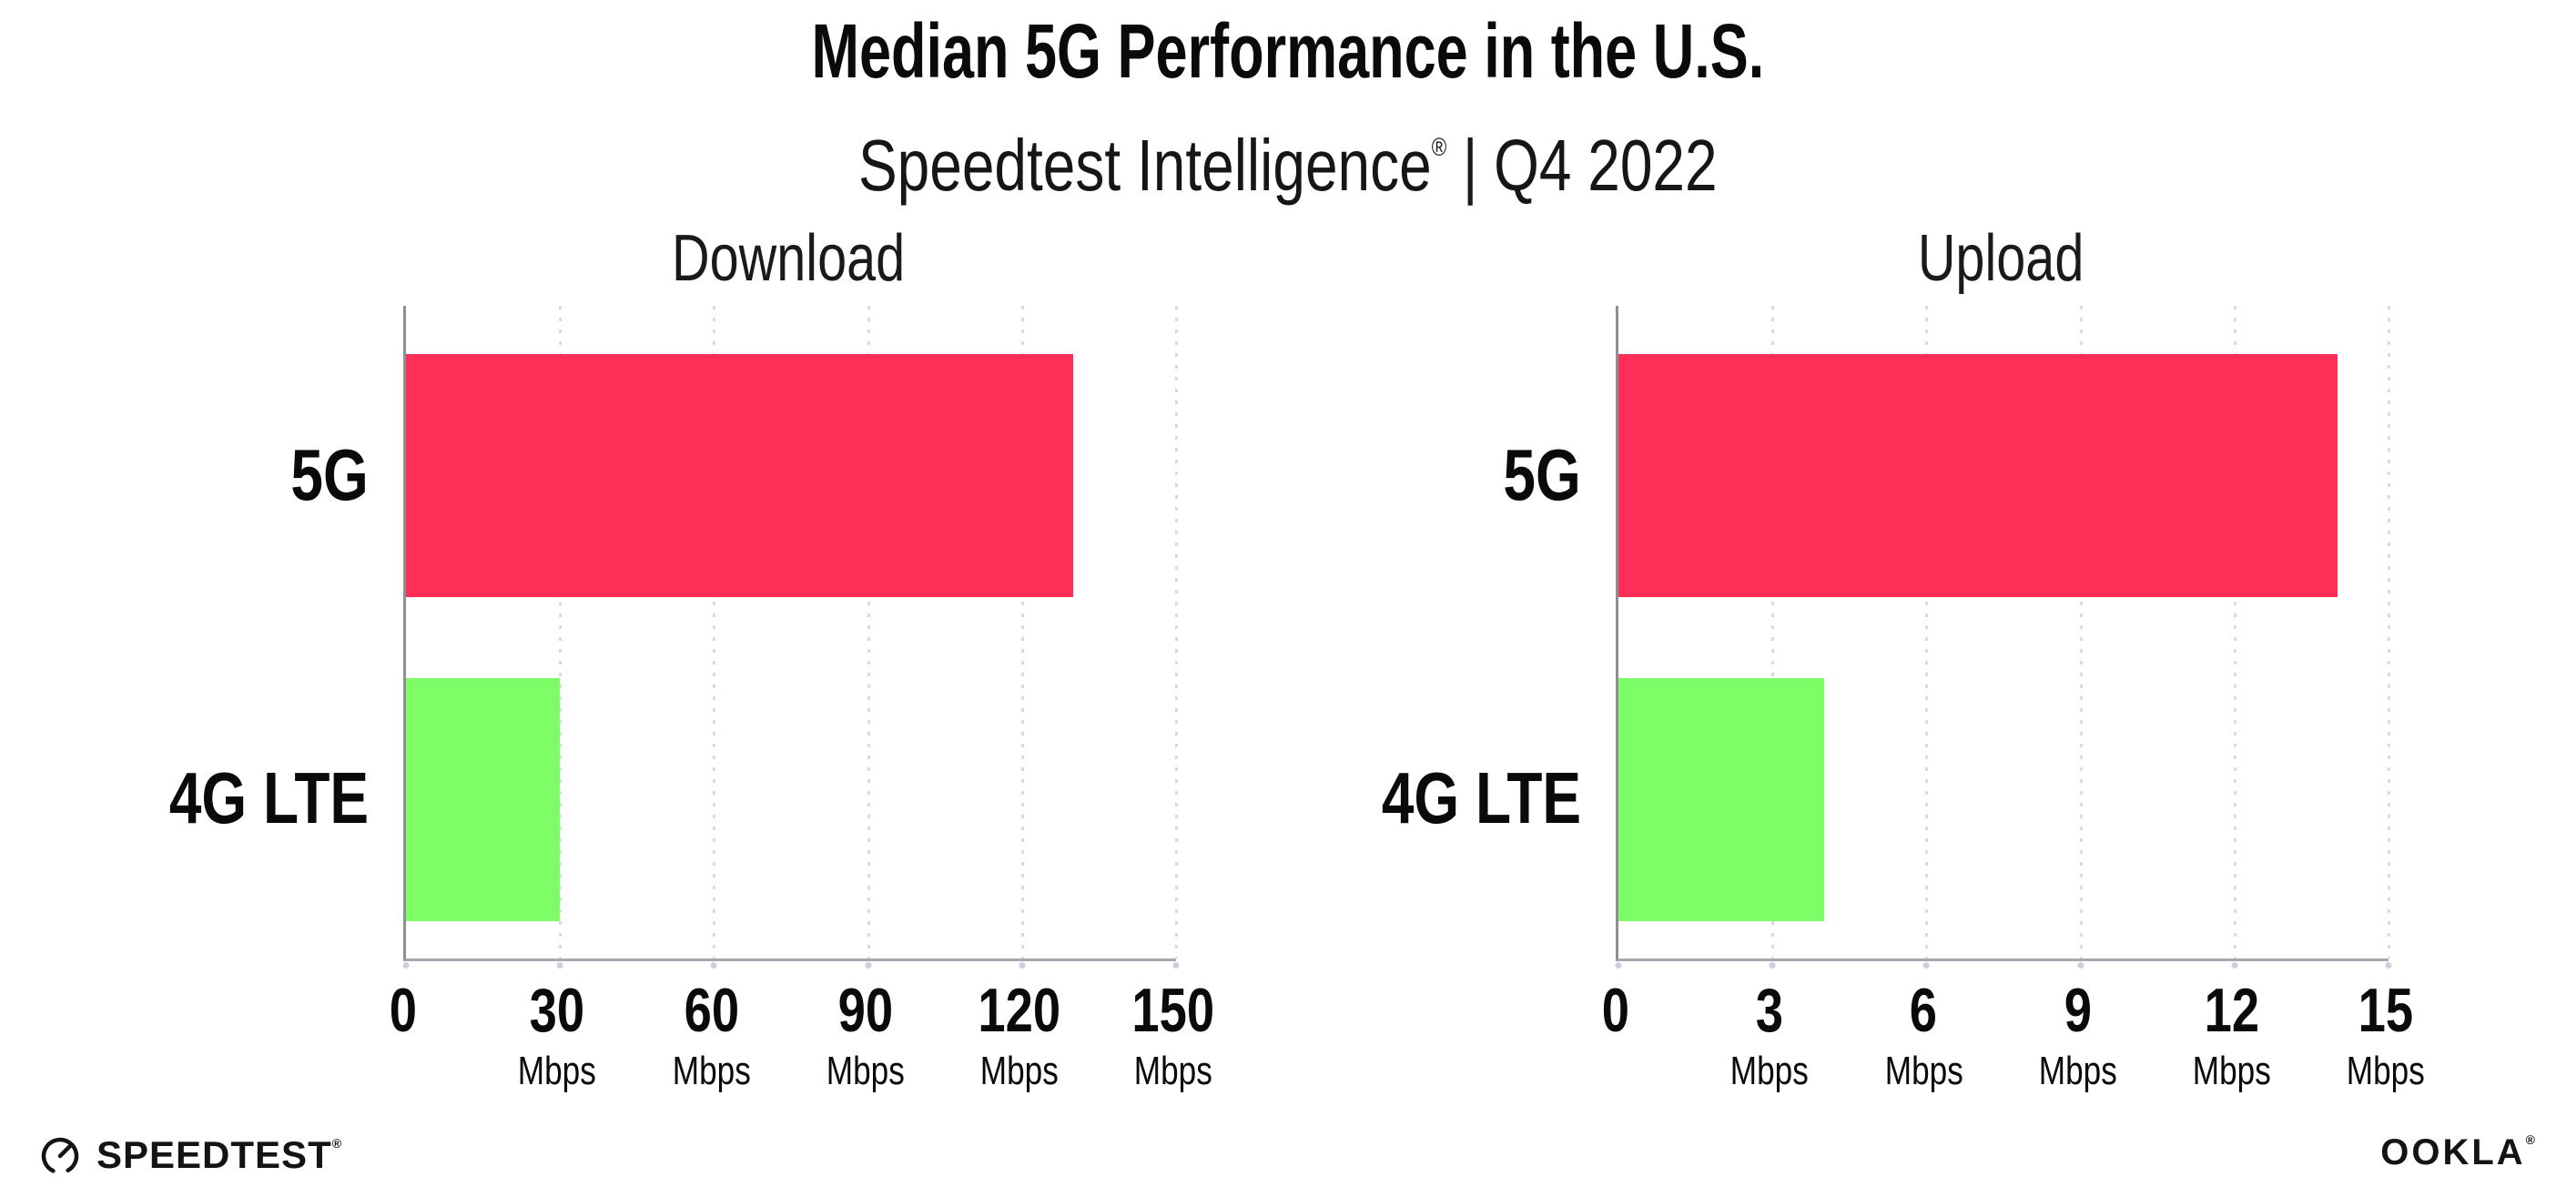 This screenshot has height=1197, width=2576. I want to click on x-tick: 30 Mbps, so click(557, 1035).